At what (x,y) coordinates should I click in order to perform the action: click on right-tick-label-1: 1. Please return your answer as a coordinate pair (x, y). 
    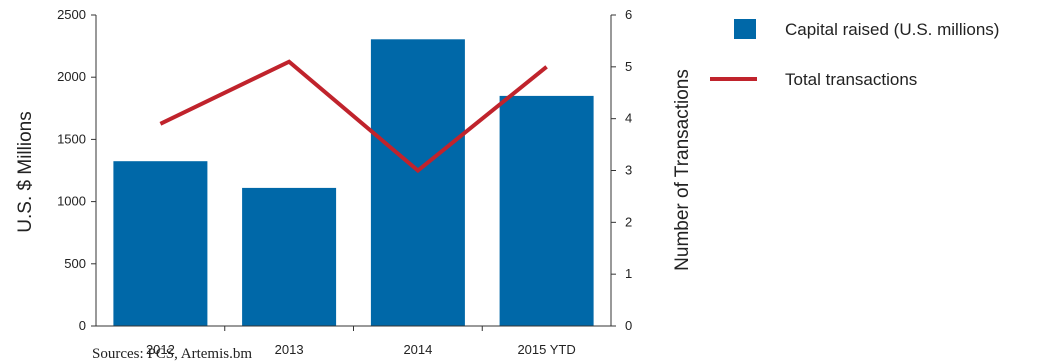
    Looking at the image, I should click on (628, 273).